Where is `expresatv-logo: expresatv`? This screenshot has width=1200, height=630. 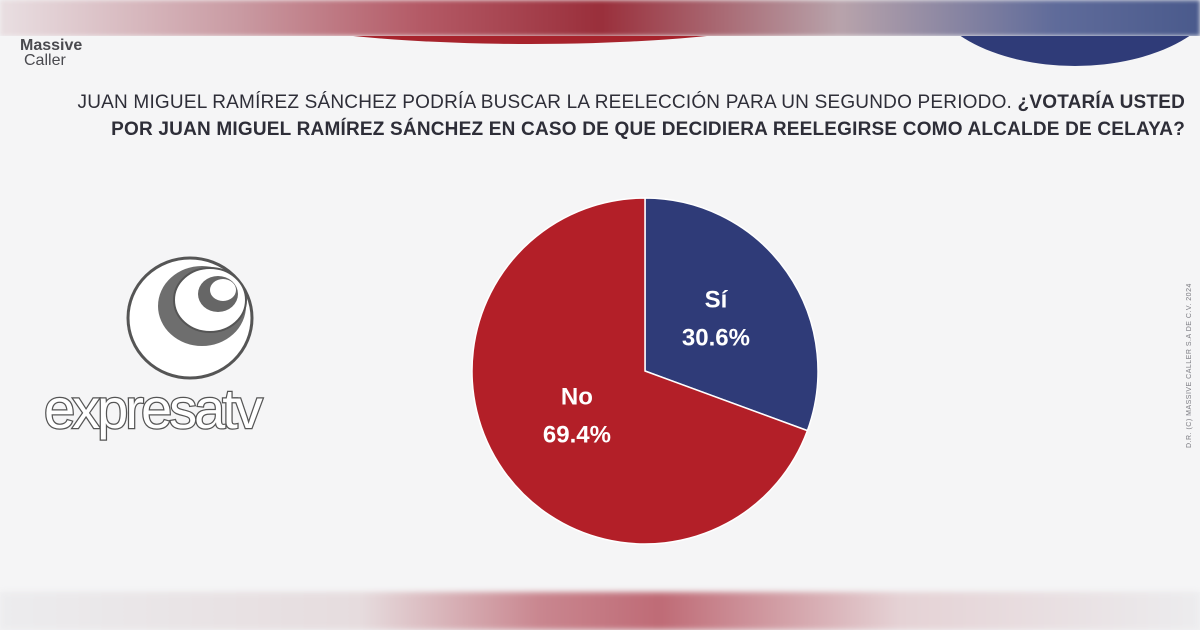
expresatv-logo: expresatv is located at coordinates (155, 348).